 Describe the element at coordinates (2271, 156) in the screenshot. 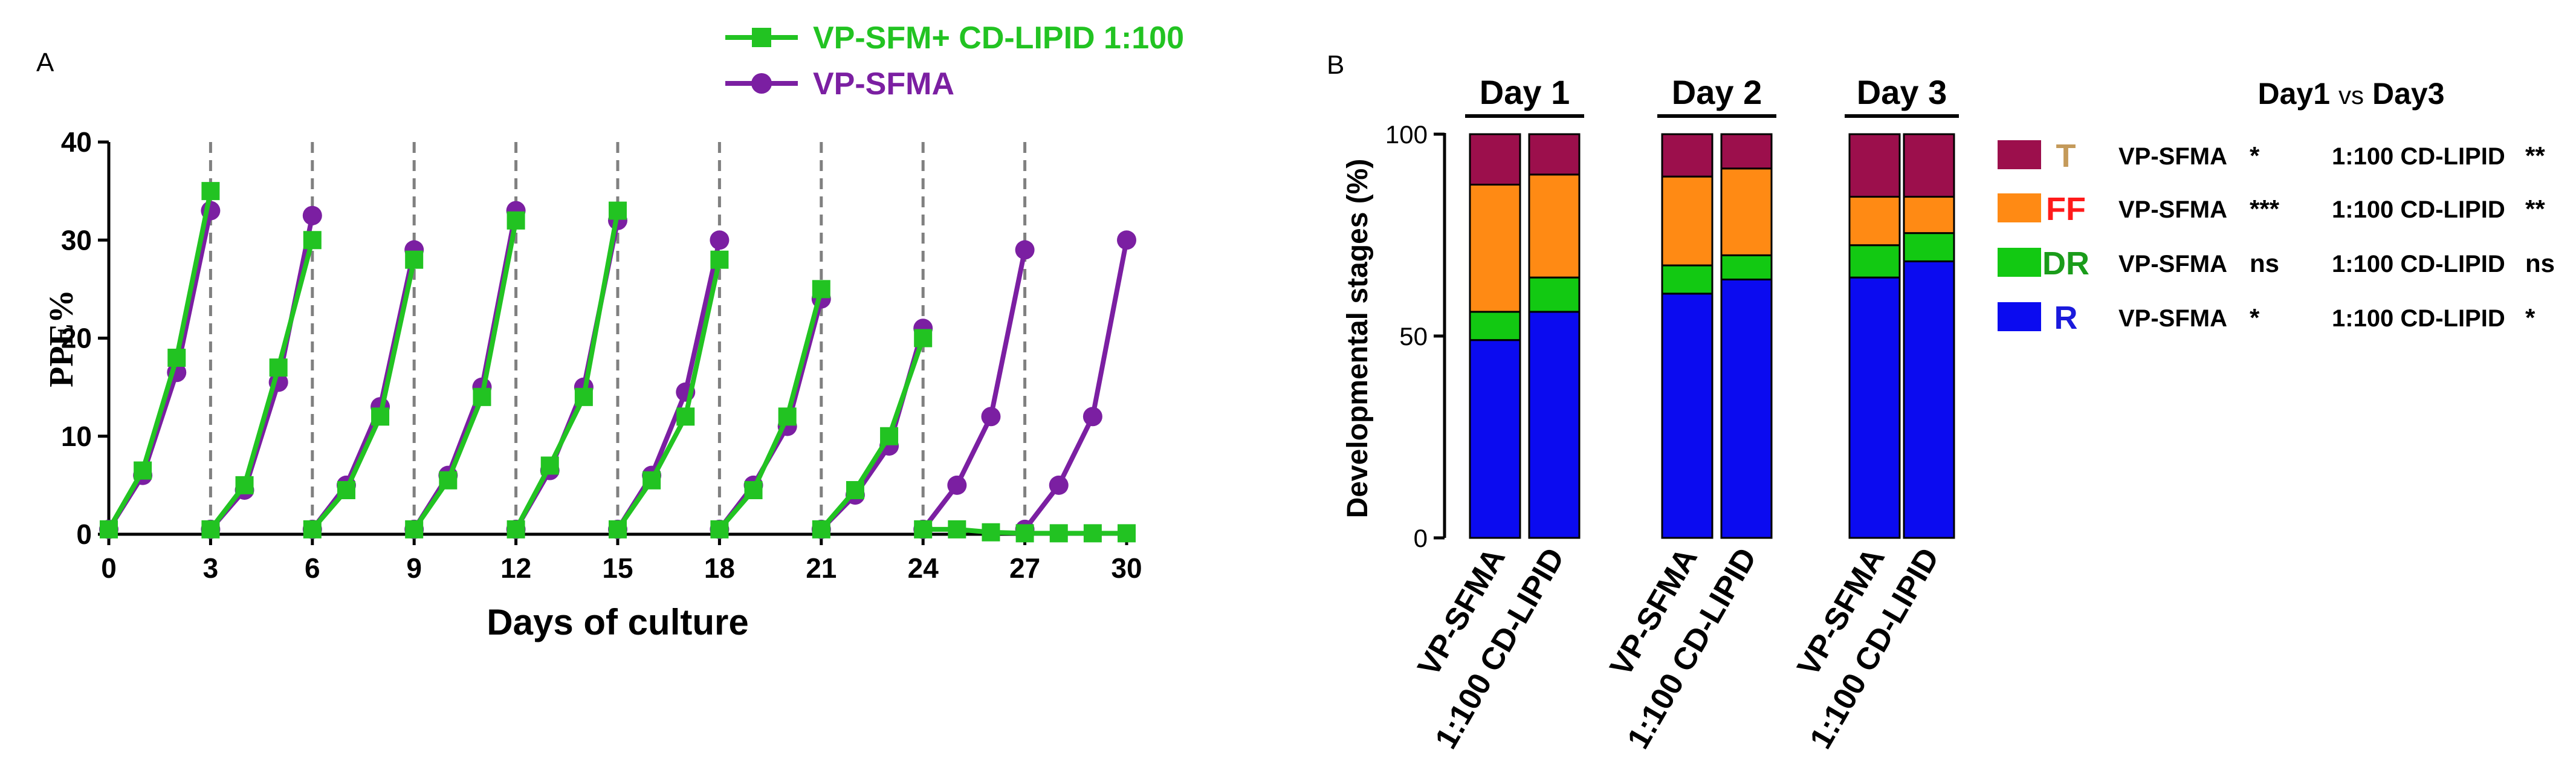

I see `comparison-row-t: T VP-SFMA * 1:100 CD-LIPID **` at that location.